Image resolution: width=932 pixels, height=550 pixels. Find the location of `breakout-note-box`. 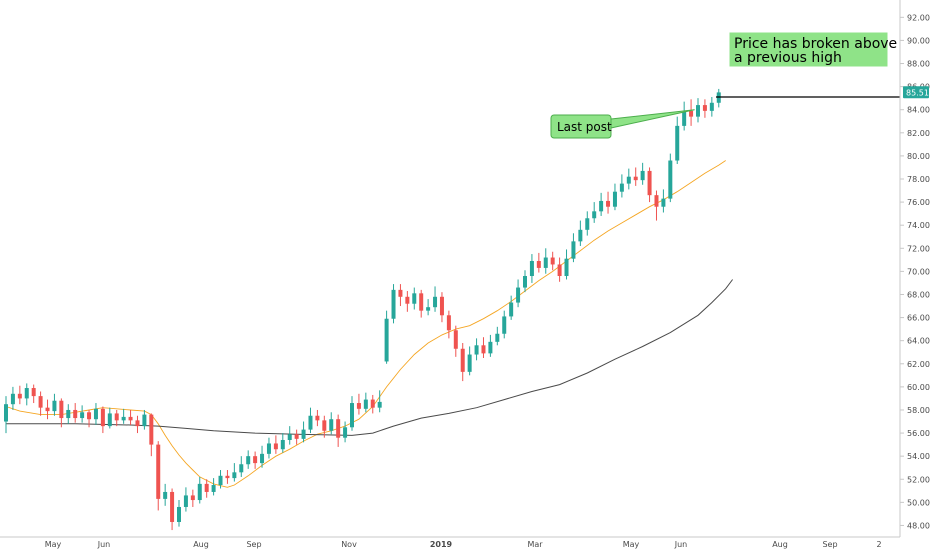

breakout-note-box is located at coordinates (808, 49).